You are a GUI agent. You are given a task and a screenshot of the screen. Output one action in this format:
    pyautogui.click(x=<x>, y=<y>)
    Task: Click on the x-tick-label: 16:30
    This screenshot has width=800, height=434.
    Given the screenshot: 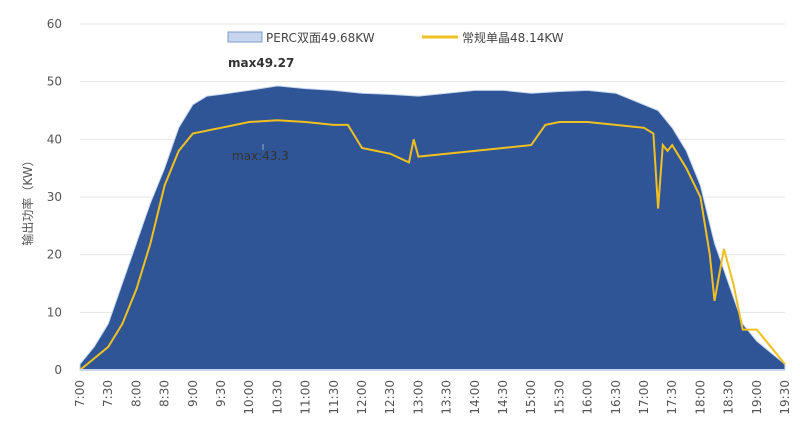 What is the action you would take?
    pyautogui.click(x=616, y=397)
    